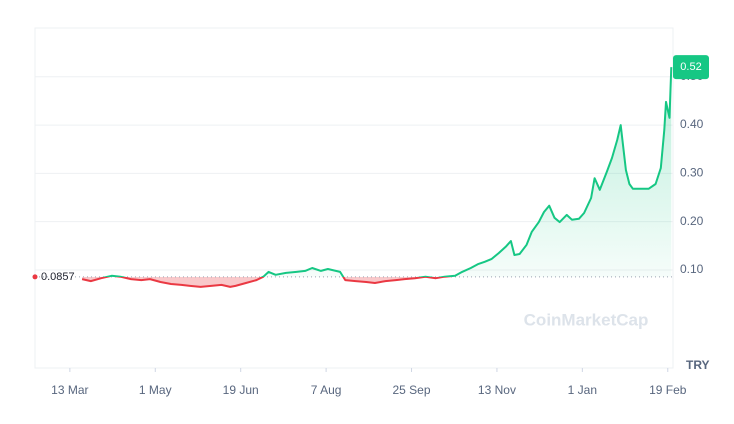 This screenshot has width=734, height=424. Describe the element at coordinates (326, 390) in the screenshot. I see `x-tick-label: 7 Aug` at that location.